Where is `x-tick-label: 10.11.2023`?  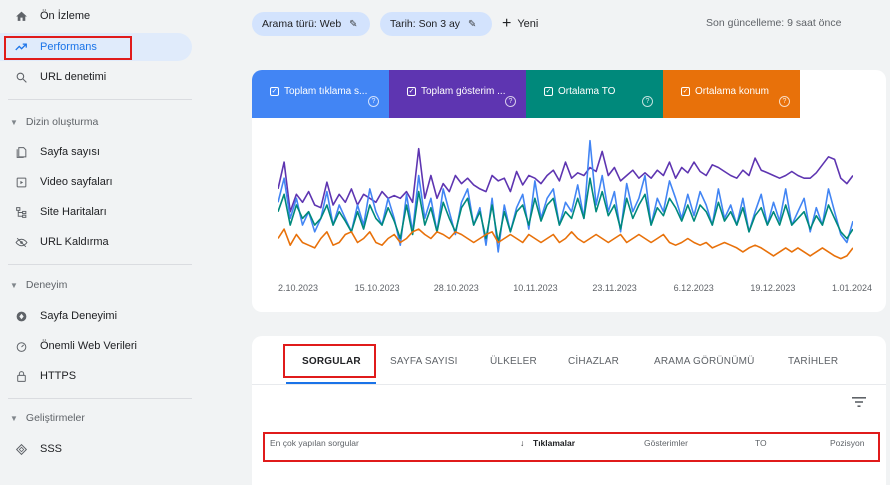 x-tick-label: 10.11.2023 is located at coordinates (535, 288).